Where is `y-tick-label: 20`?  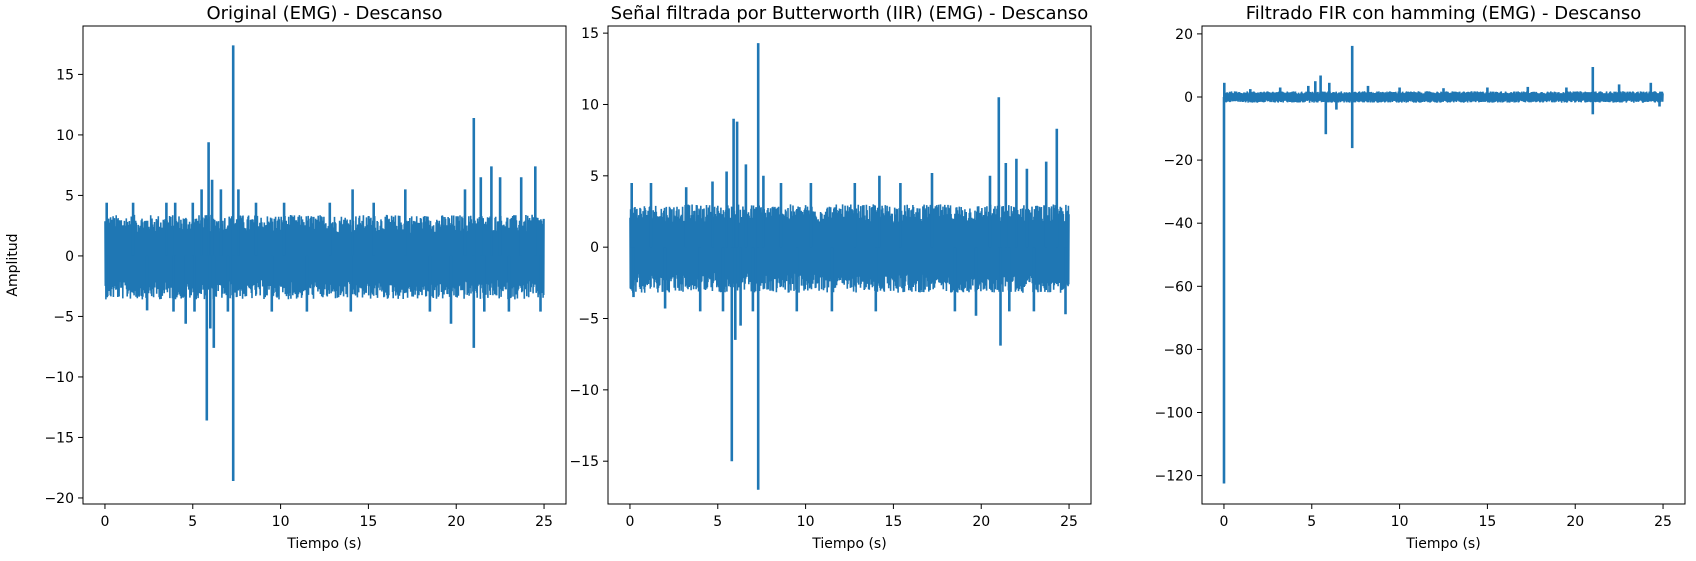
y-tick-label: 20 is located at coordinates (1184, 35).